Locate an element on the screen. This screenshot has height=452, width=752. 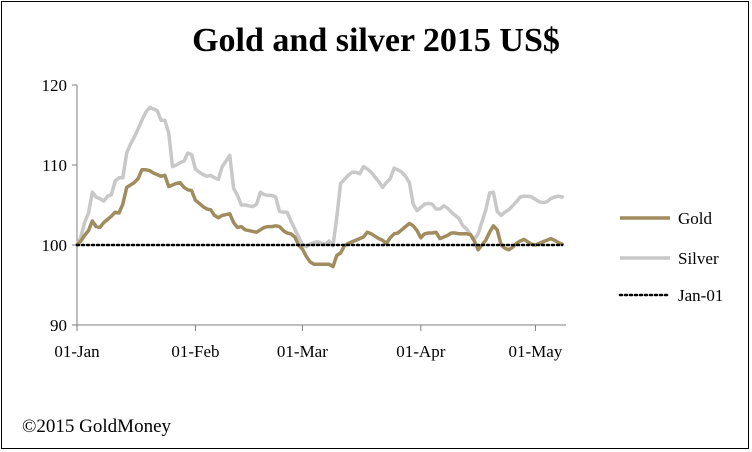
y-tick-label: 100 is located at coordinates (55, 245).